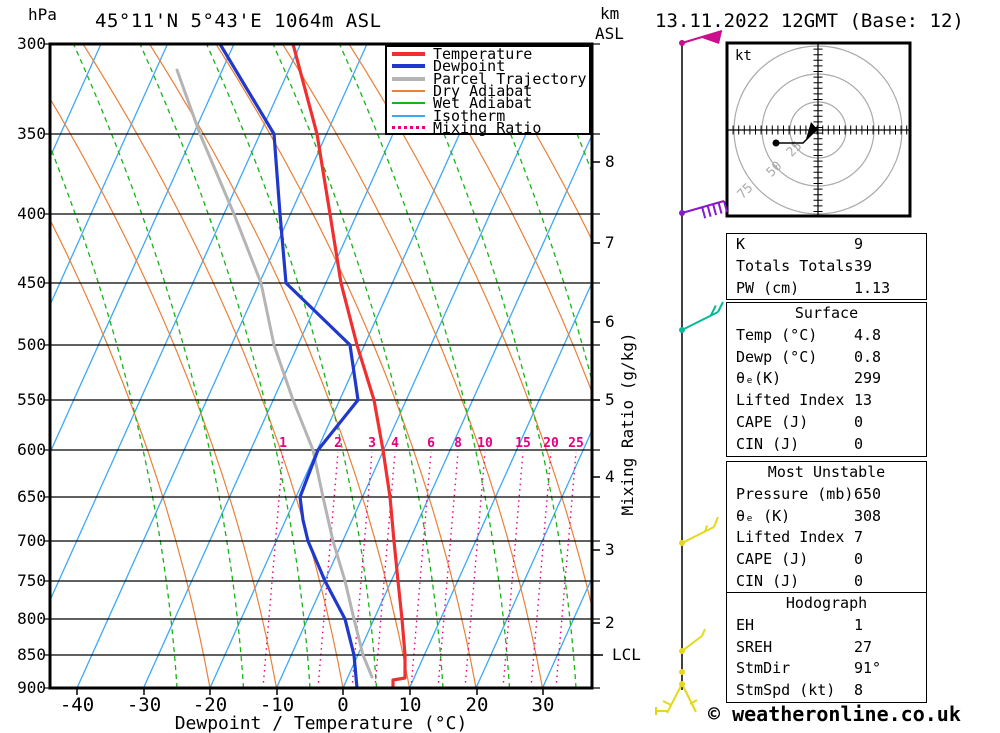 This screenshot has width=1000, height=733. What do you see at coordinates (31, 618) in the screenshot?
I see `pressure-tick-label: 800` at bounding box center [31, 618].